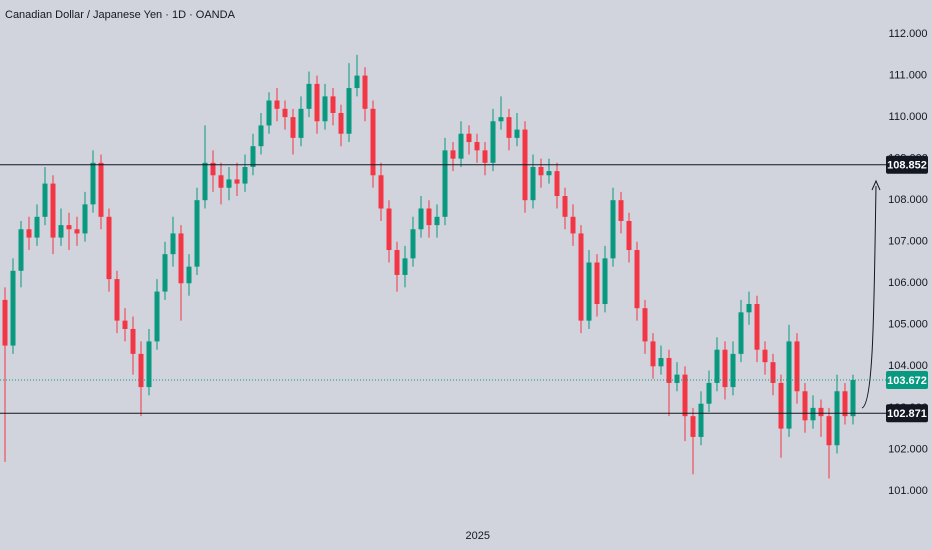 This screenshot has width=932, height=550. What do you see at coordinates (908, 242) in the screenshot?
I see `y-tick-label: 107.000` at bounding box center [908, 242].